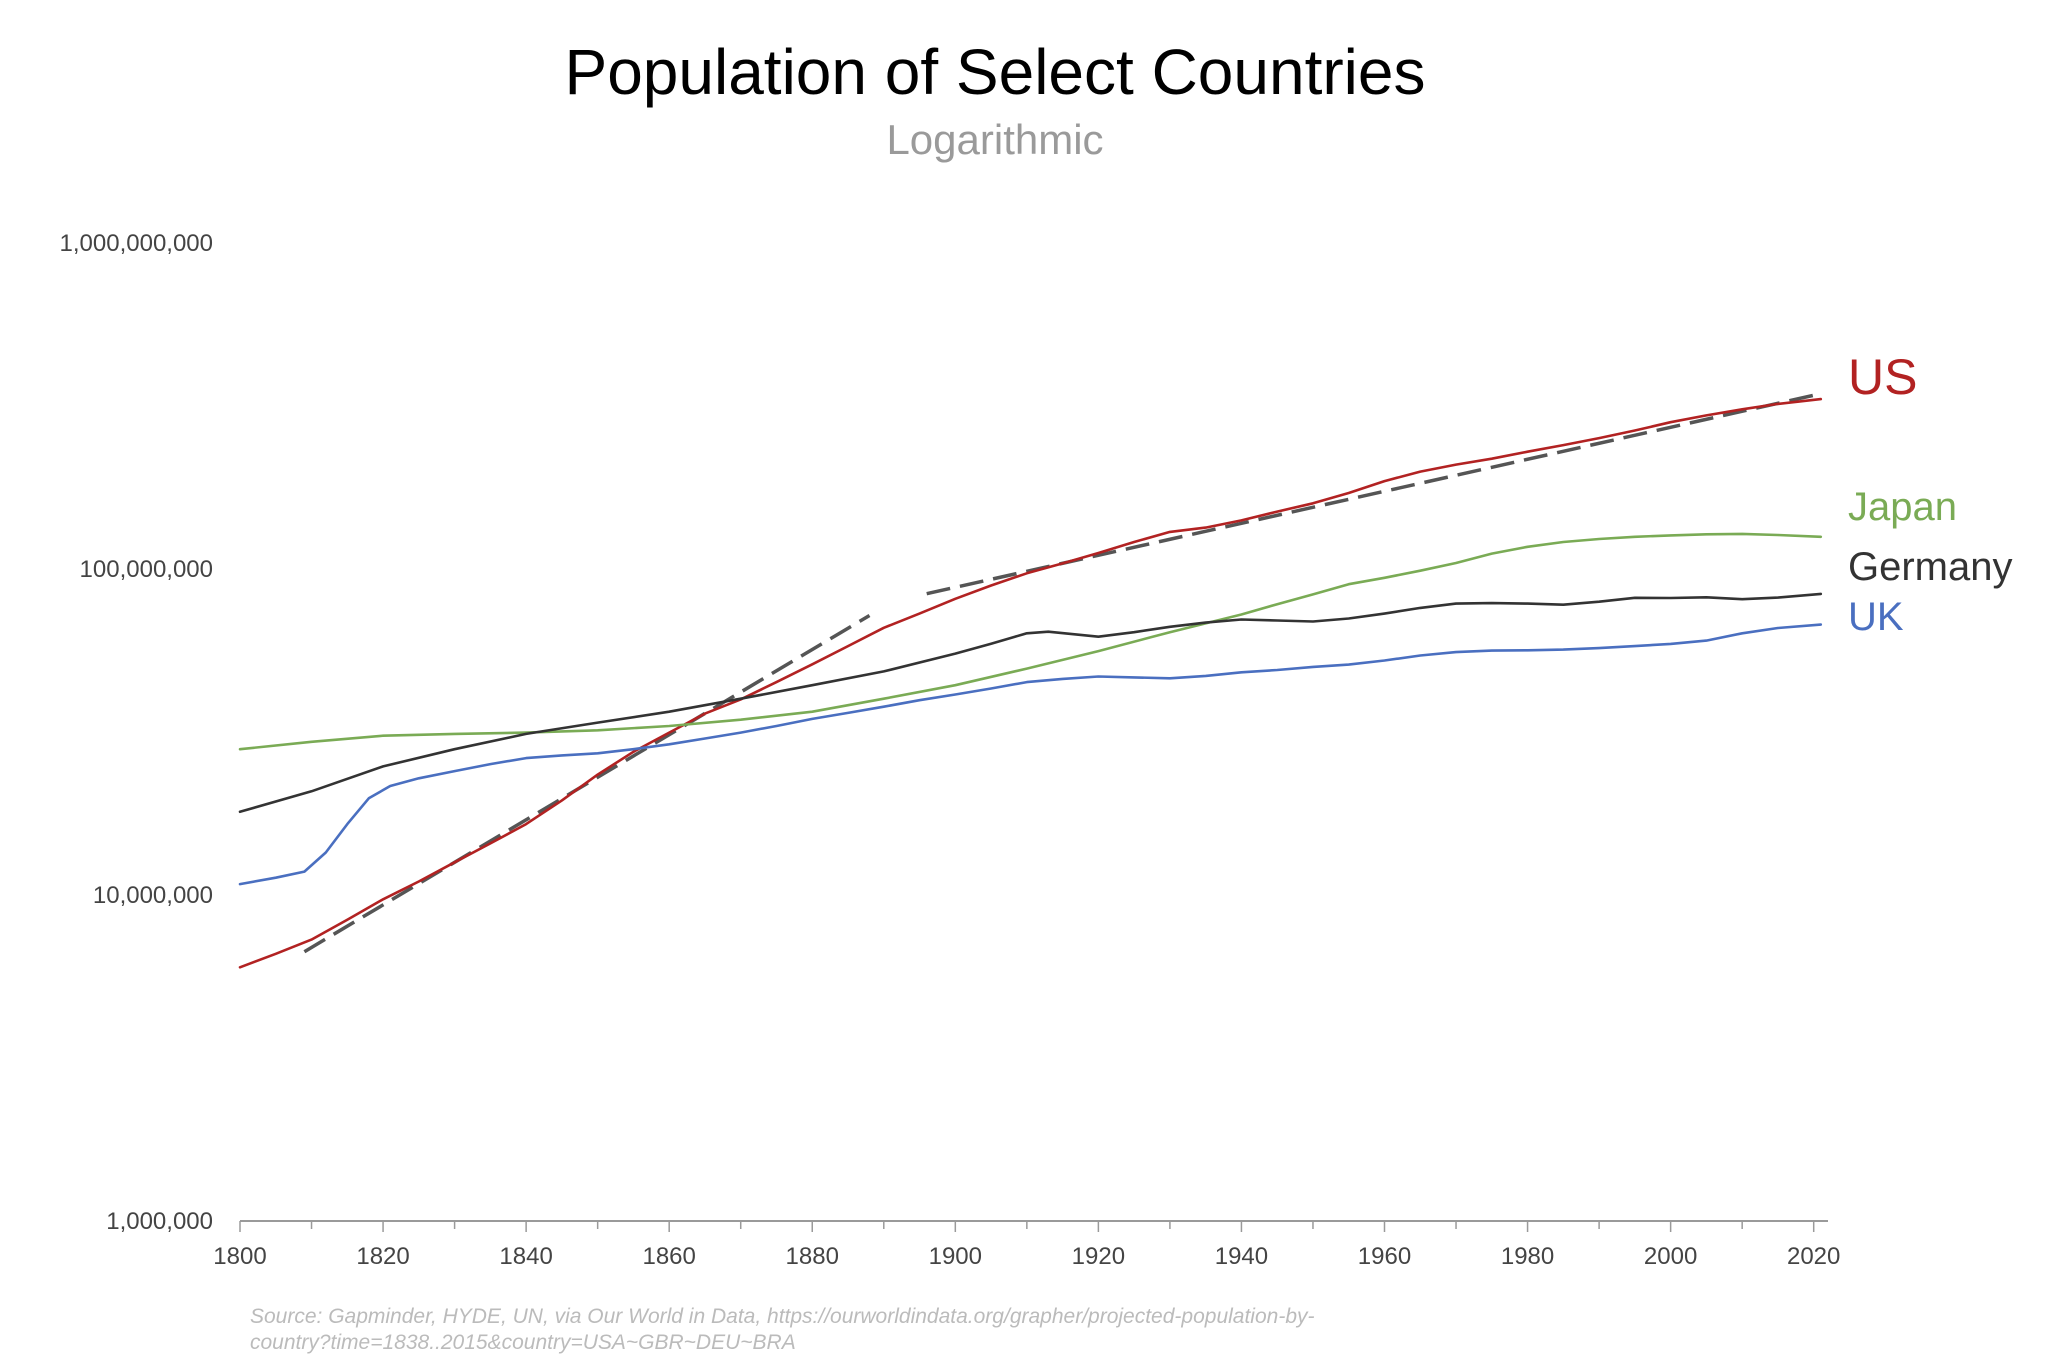 This screenshot has height=1366, width=2048. I want to click on x-tick-label: 1960, so click(1384, 1256).